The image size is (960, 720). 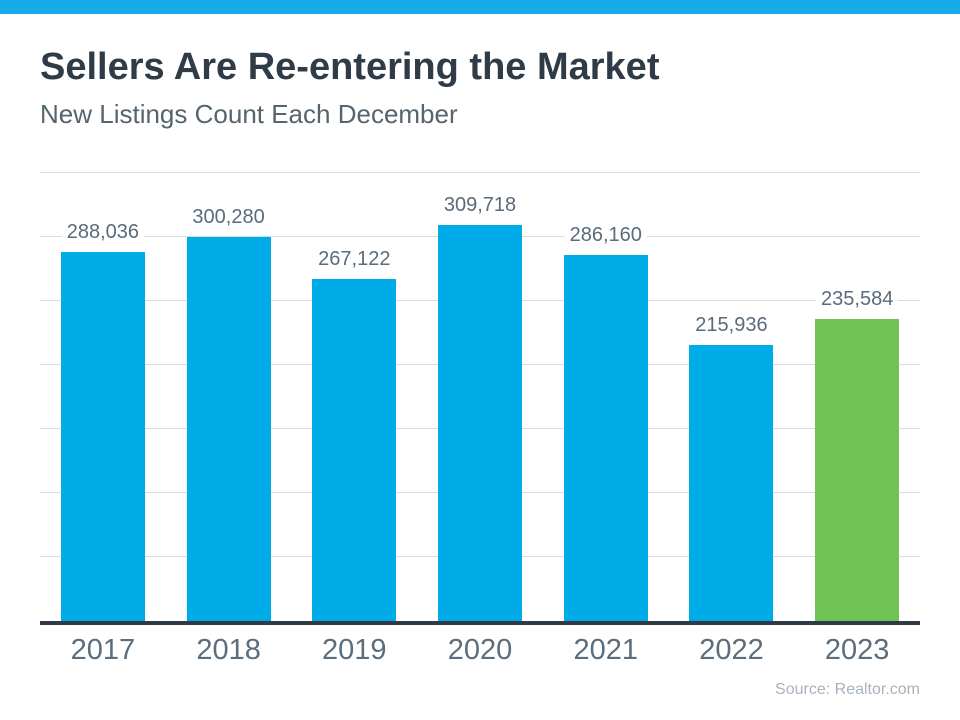 I want to click on bar-2019, so click(x=354, y=450).